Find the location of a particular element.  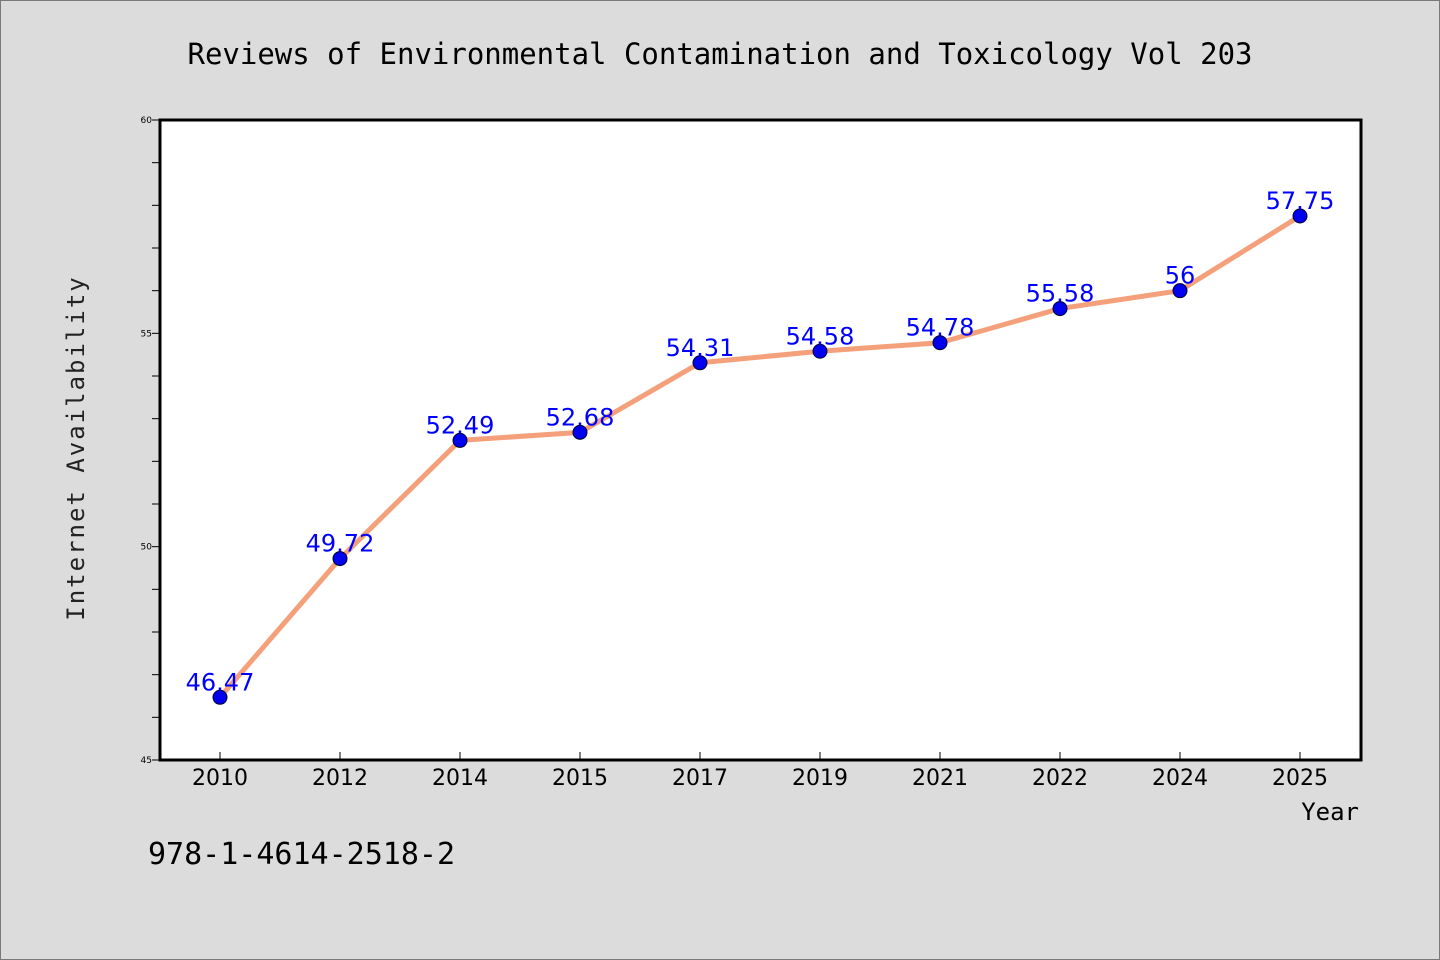

y-tick-label: 45 is located at coordinates (146, 761).